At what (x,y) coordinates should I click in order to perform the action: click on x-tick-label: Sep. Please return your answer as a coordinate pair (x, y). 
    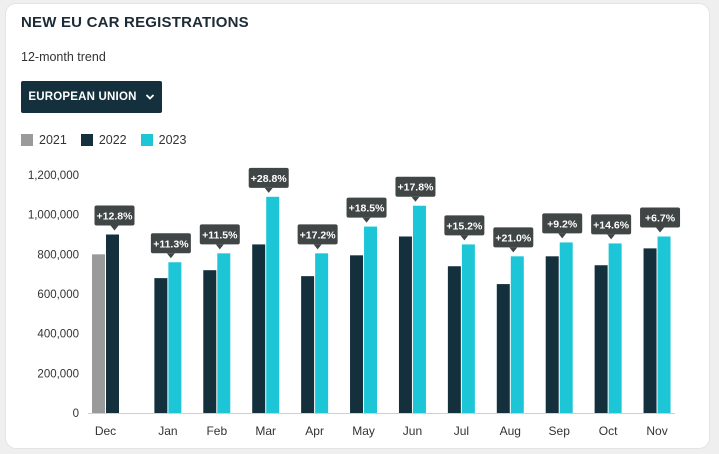
    Looking at the image, I should click on (560, 431).